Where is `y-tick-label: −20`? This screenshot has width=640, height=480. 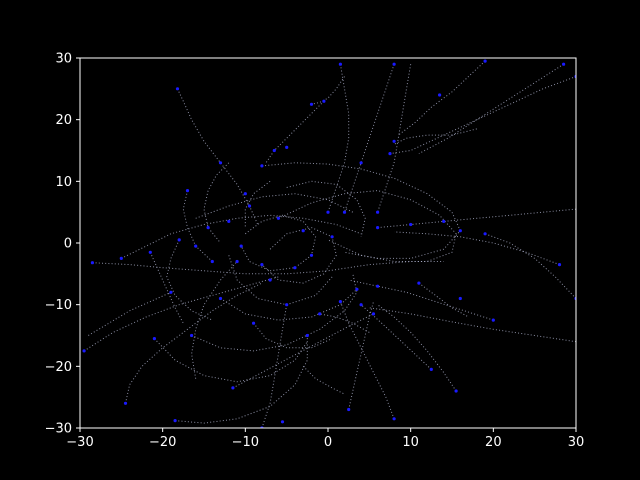
y-tick-label: −20 is located at coordinates (58, 367).